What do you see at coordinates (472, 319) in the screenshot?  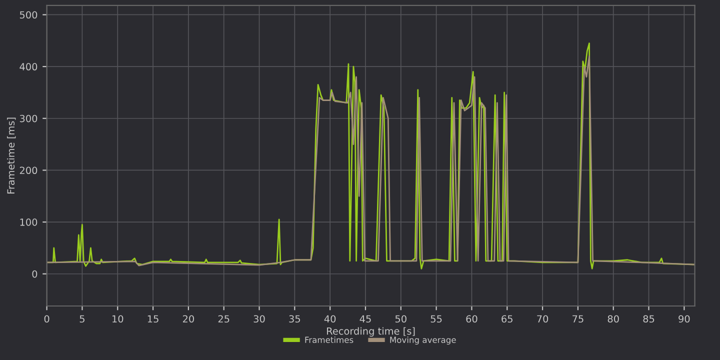 I see `x-tick-label: 60` at bounding box center [472, 319].